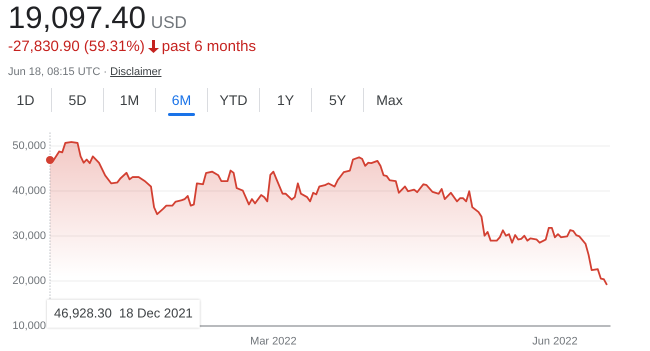 This screenshot has width=650, height=351. I want to click on text: 1Y, so click(285, 100).